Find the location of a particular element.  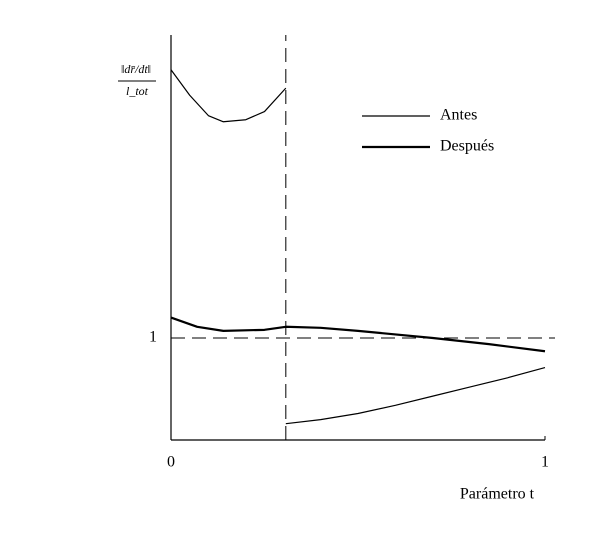

x-tick-label: 0 is located at coordinates (171, 462).